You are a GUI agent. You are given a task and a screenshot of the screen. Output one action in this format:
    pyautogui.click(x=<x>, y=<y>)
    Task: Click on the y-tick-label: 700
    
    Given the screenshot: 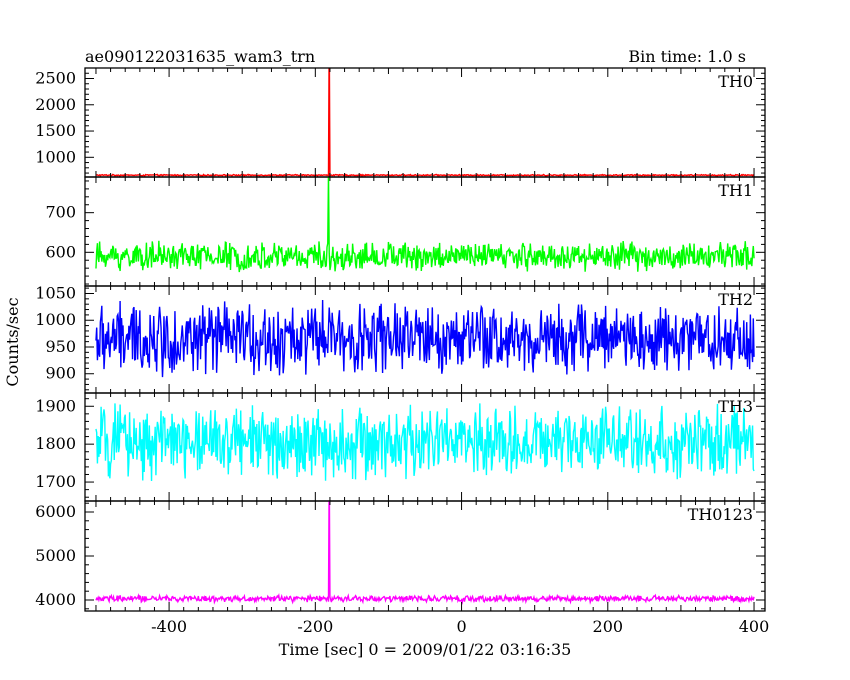 What is the action you would take?
    pyautogui.click(x=60, y=212)
    